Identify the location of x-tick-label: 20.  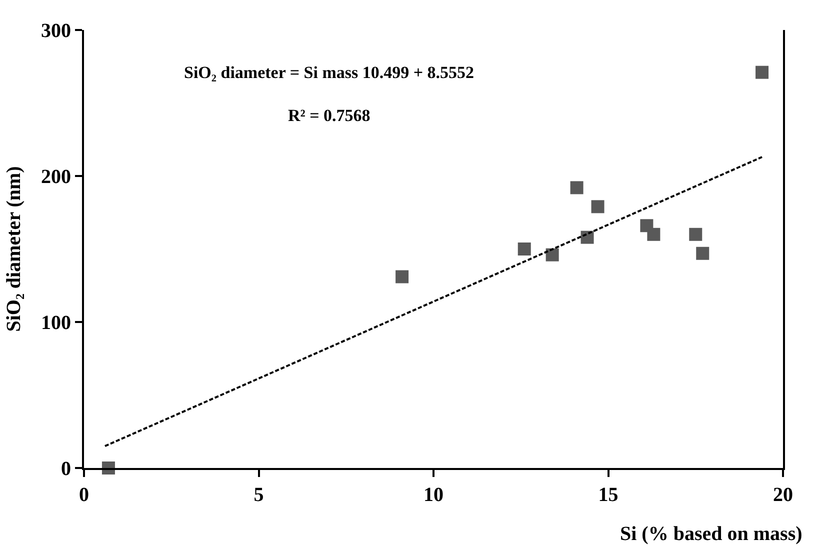
(783, 495).